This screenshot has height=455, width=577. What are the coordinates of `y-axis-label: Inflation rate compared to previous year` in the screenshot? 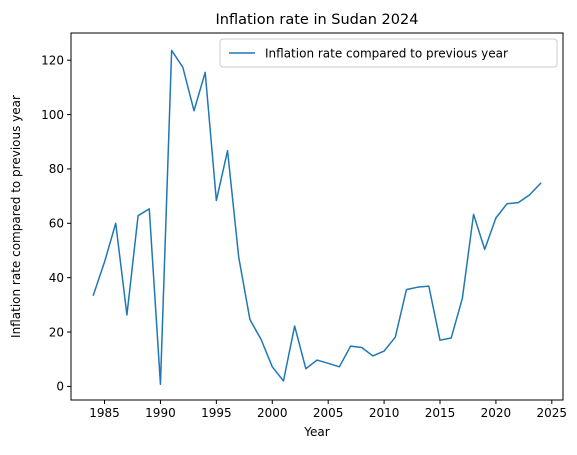 It's located at (16, 216).